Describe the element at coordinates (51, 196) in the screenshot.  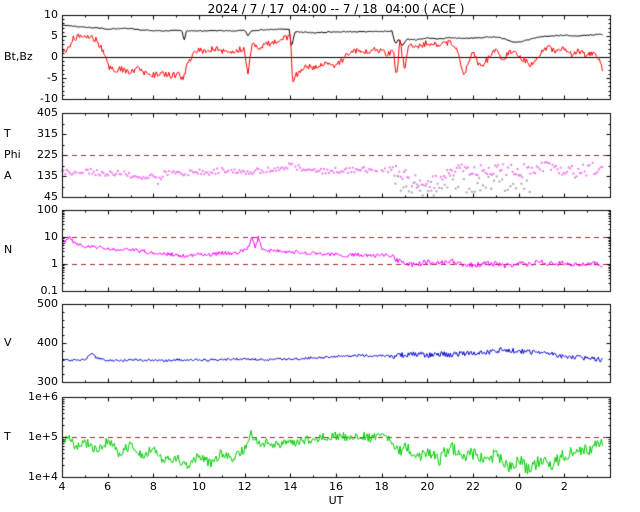
I see `ytick-label: 45` at that location.